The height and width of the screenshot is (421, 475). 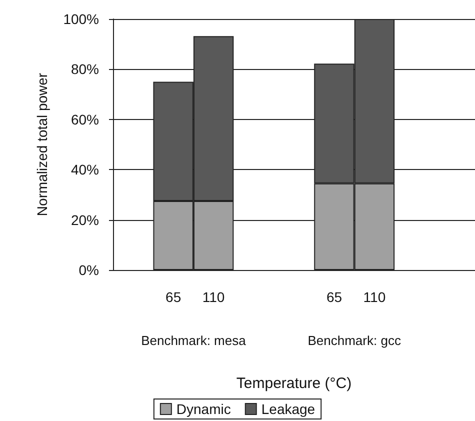 What do you see at coordinates (84, 220) in the screenshot?
I see `y-tick-label: 20%` at bounding box center [84, 220].